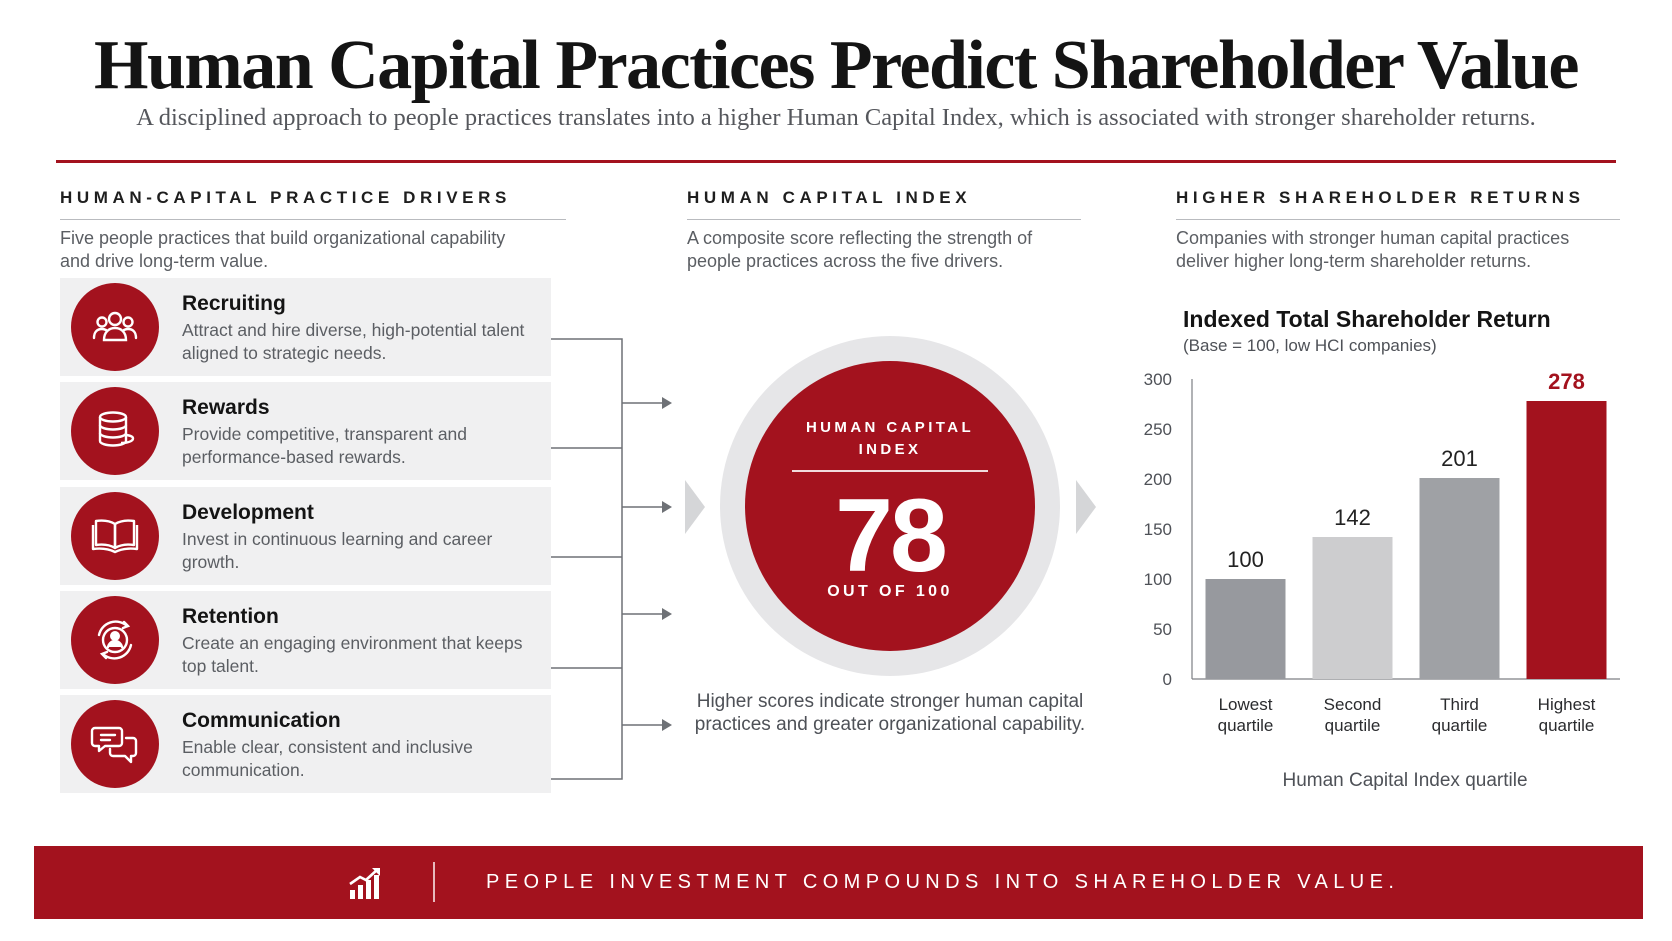  I want to click on x-tick-label: Third, so click(1459, 704).